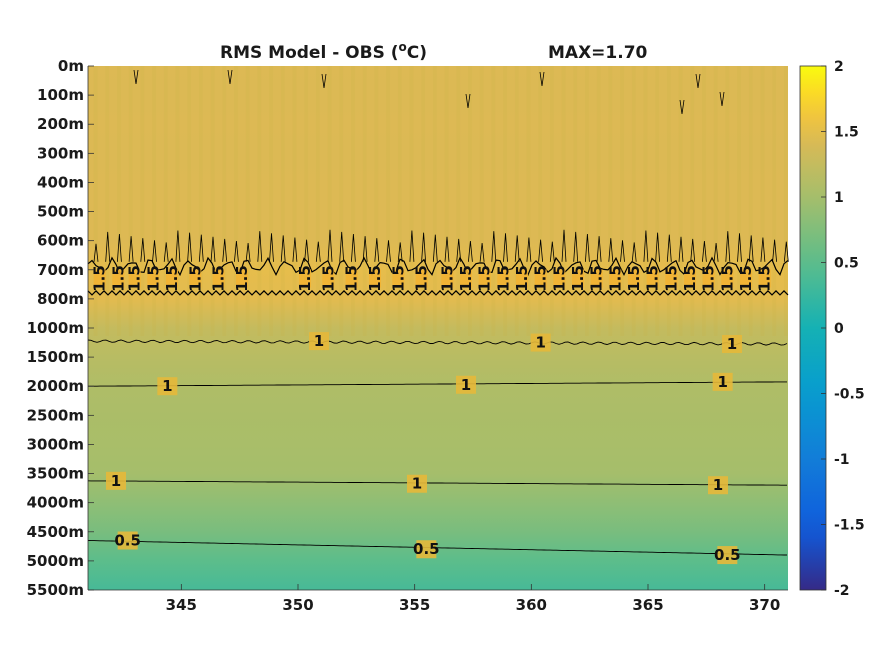  What do you see at coordinates (531, 605) in the screenshot?
I see `x-tick-label: 360` at bounding box center [531, 605].